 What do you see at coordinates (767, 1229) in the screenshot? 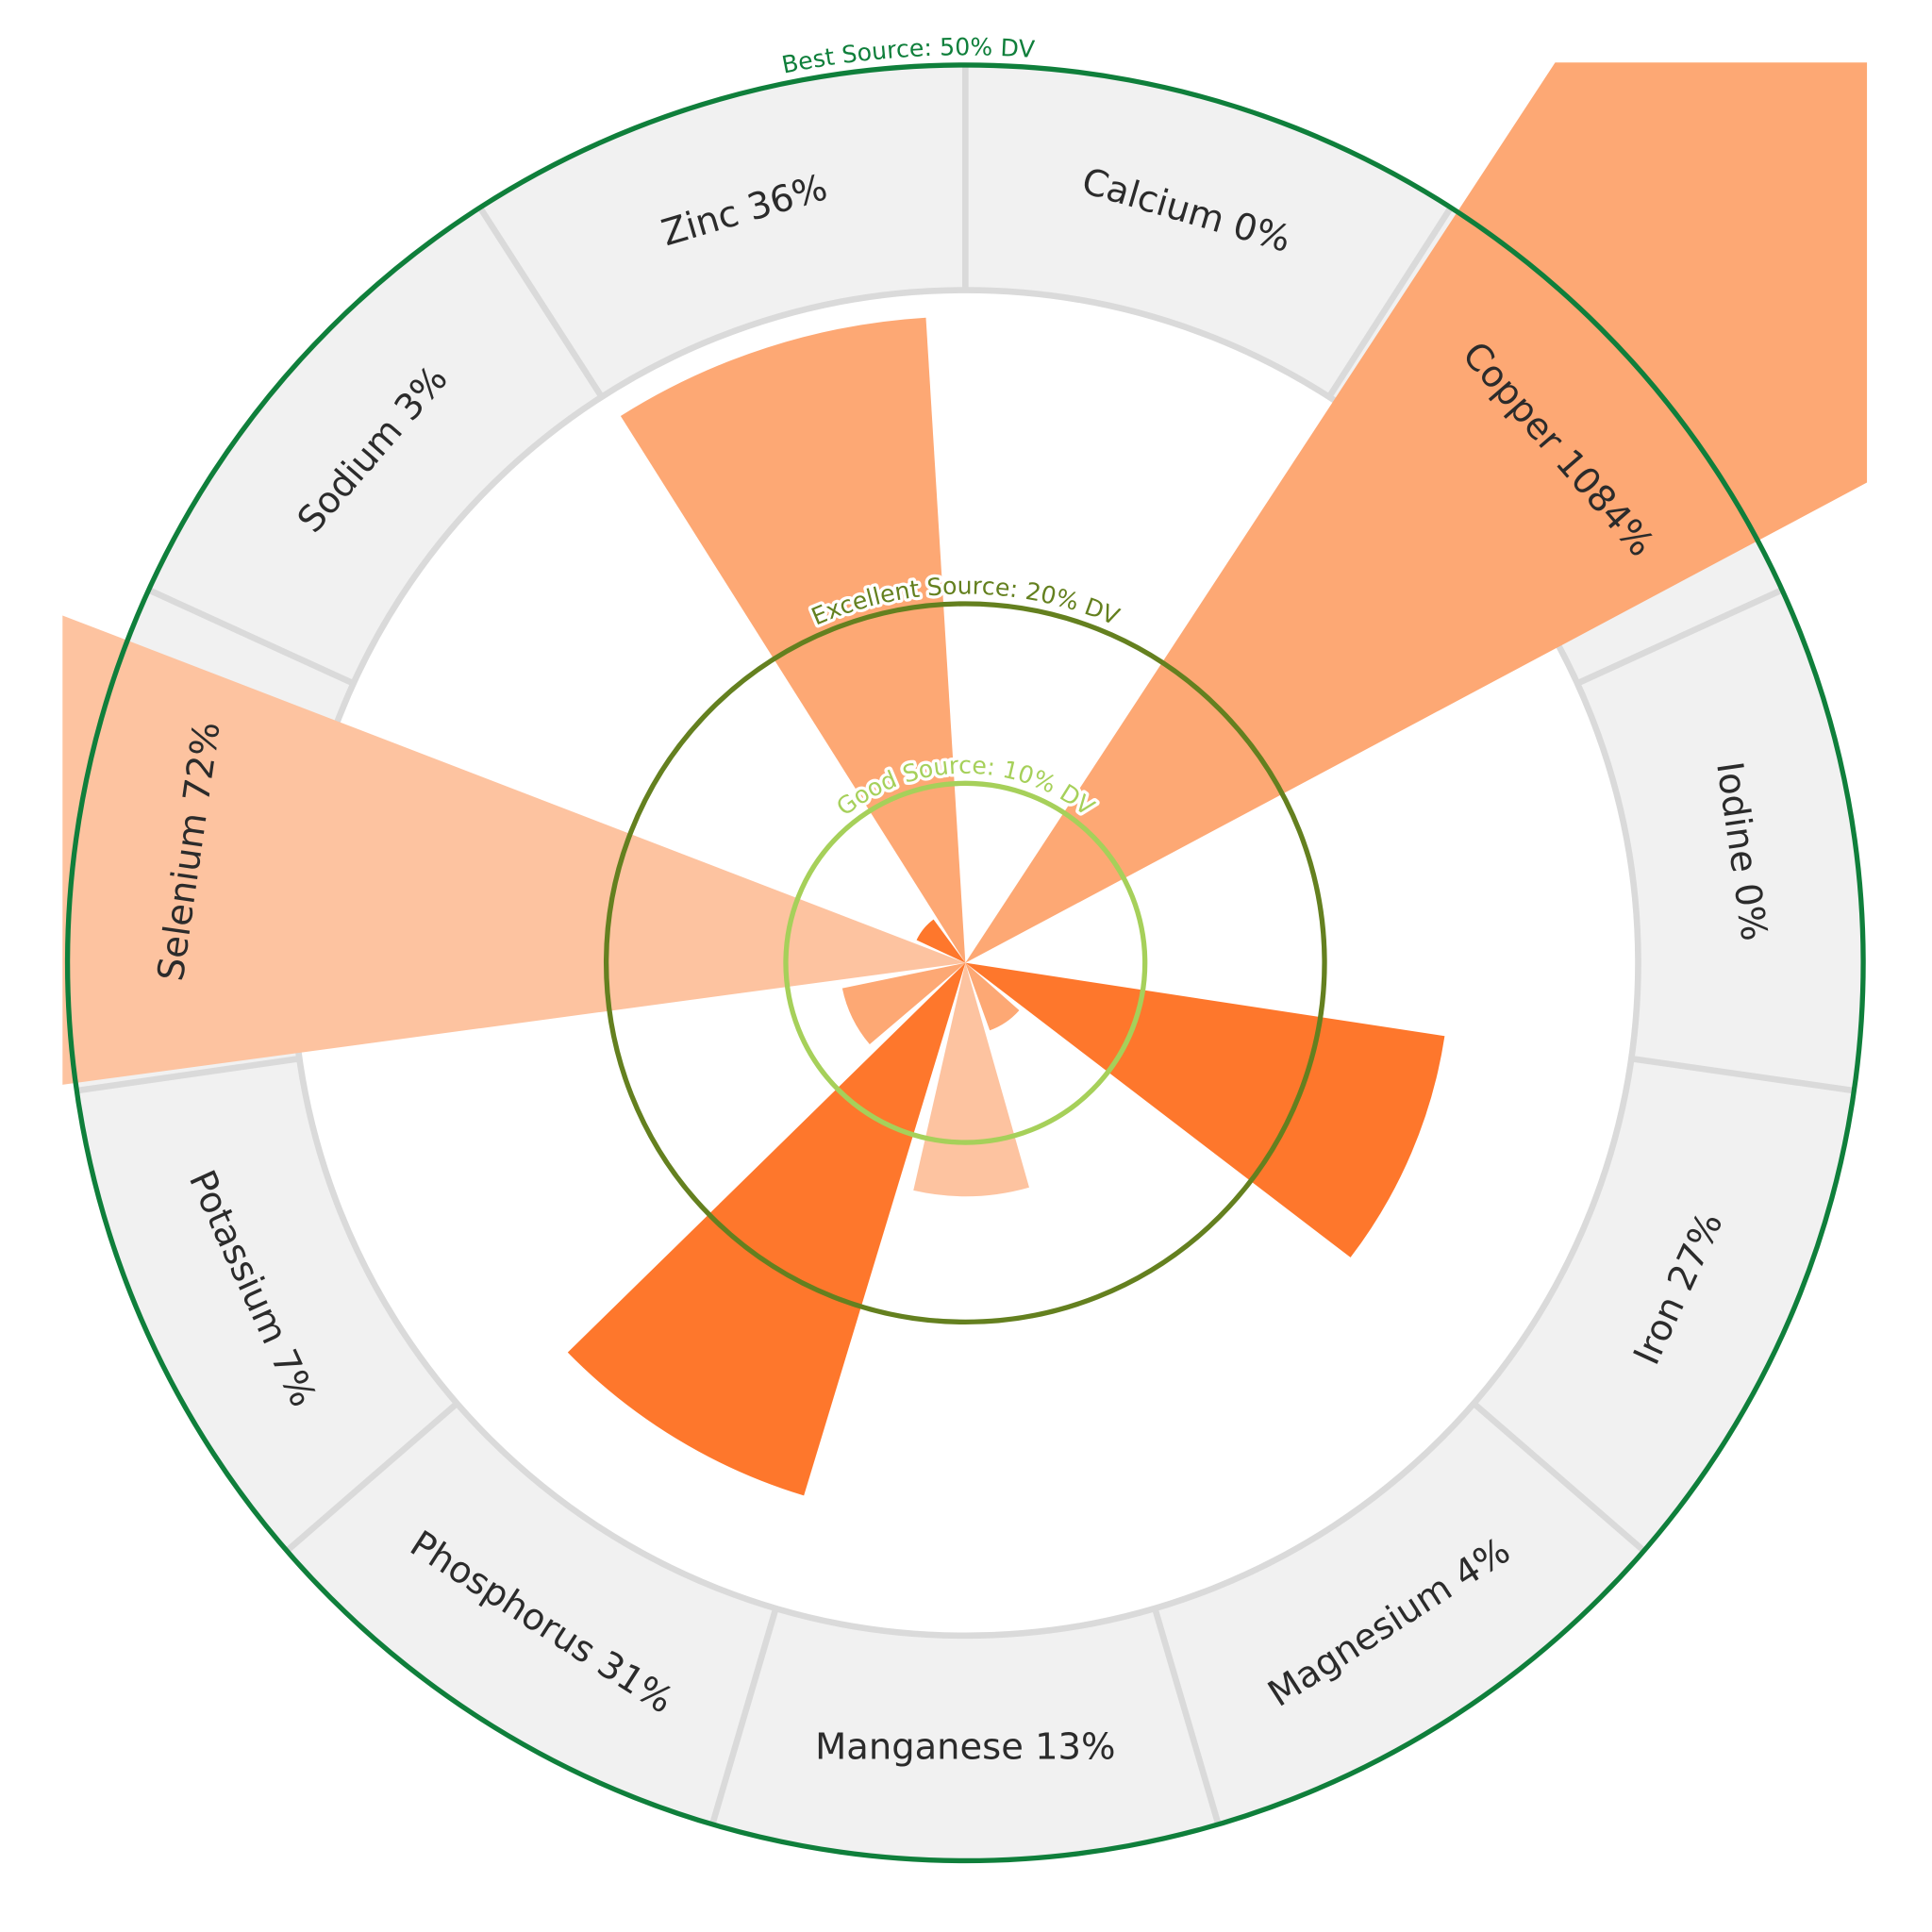
I see `bar-phosphorus` at bounding box center [767, 1229].